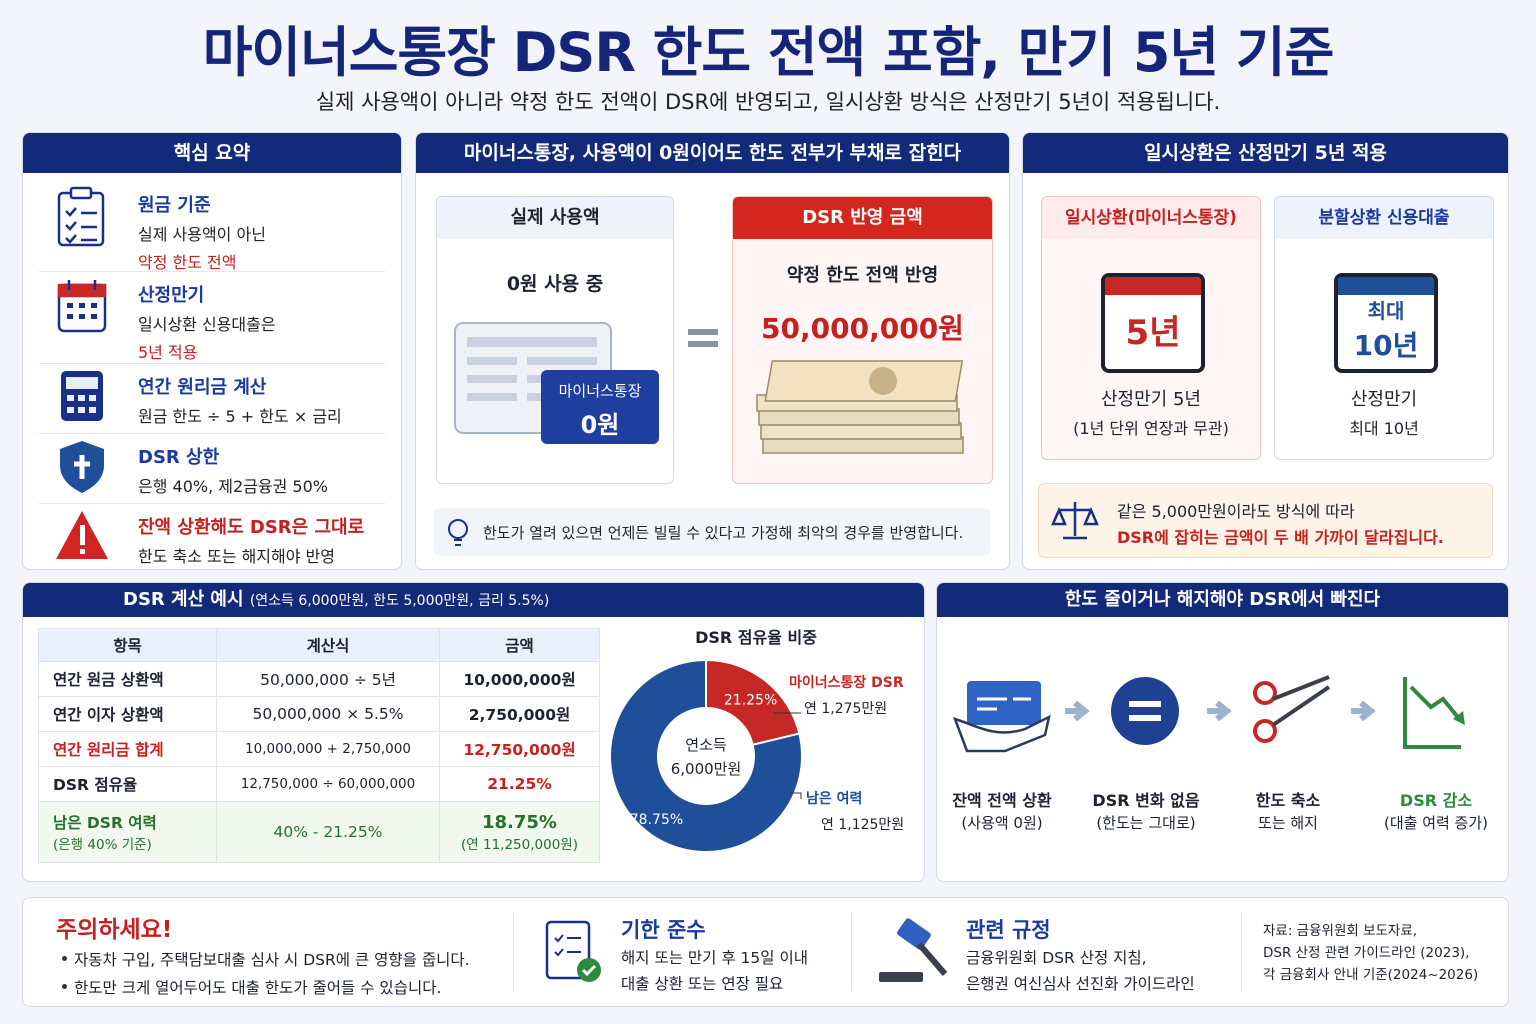  Describe the element at coordinates (1265, 153) in the screenshot. I see `panel-title: 일시상환은 산정만기 5년 적용` at that location.